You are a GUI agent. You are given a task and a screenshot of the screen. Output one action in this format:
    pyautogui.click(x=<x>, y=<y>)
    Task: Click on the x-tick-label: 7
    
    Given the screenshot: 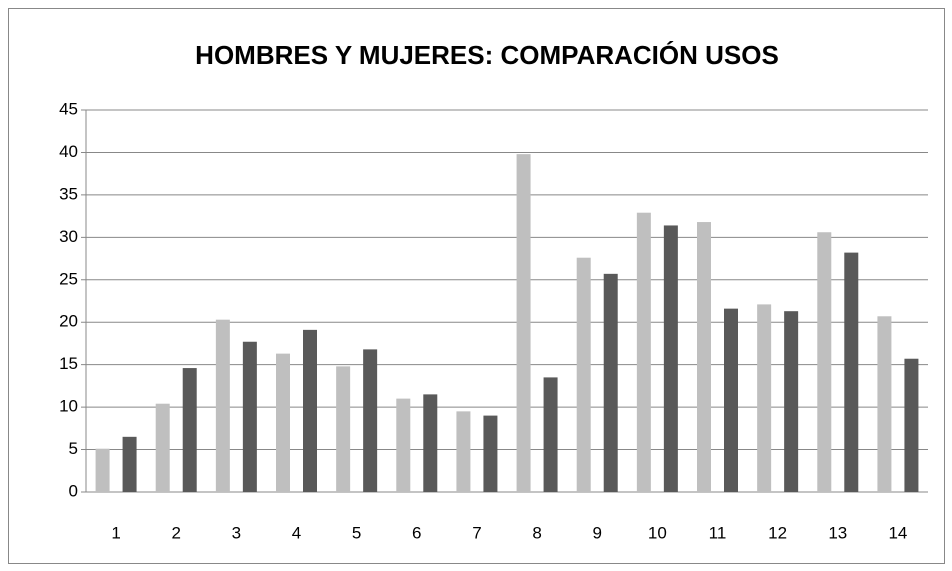 What is the action you would take?
    pyautogui.click(x=476, y=532)
    